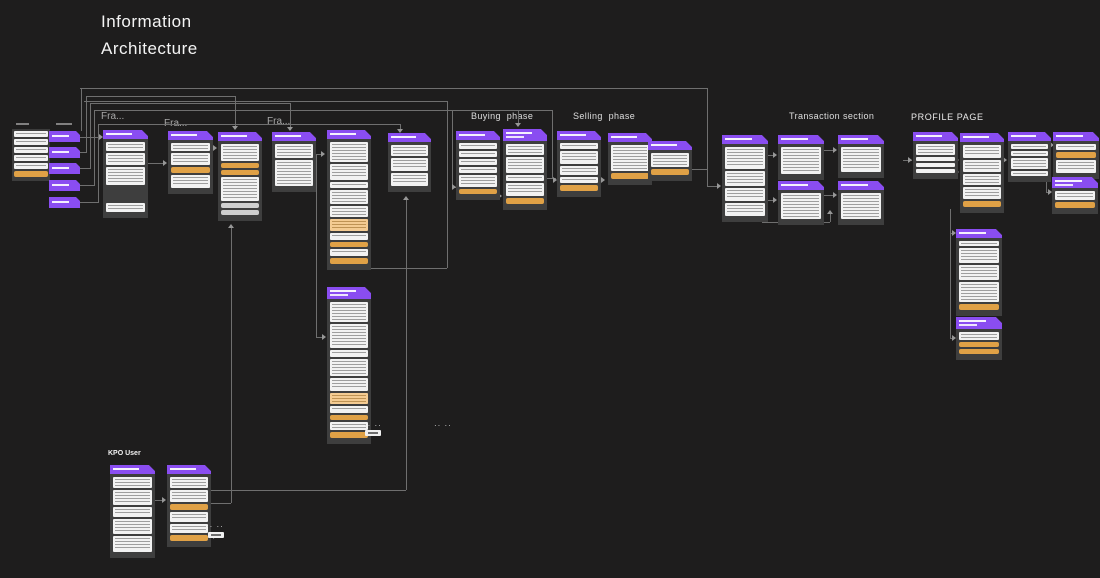 Image resolution: width=1100 pixels, height=578 pixels. What do you see at coordinates (745, 178) in the screenshot?
I see `flow-card-f1` at bounding box center [745, 178].